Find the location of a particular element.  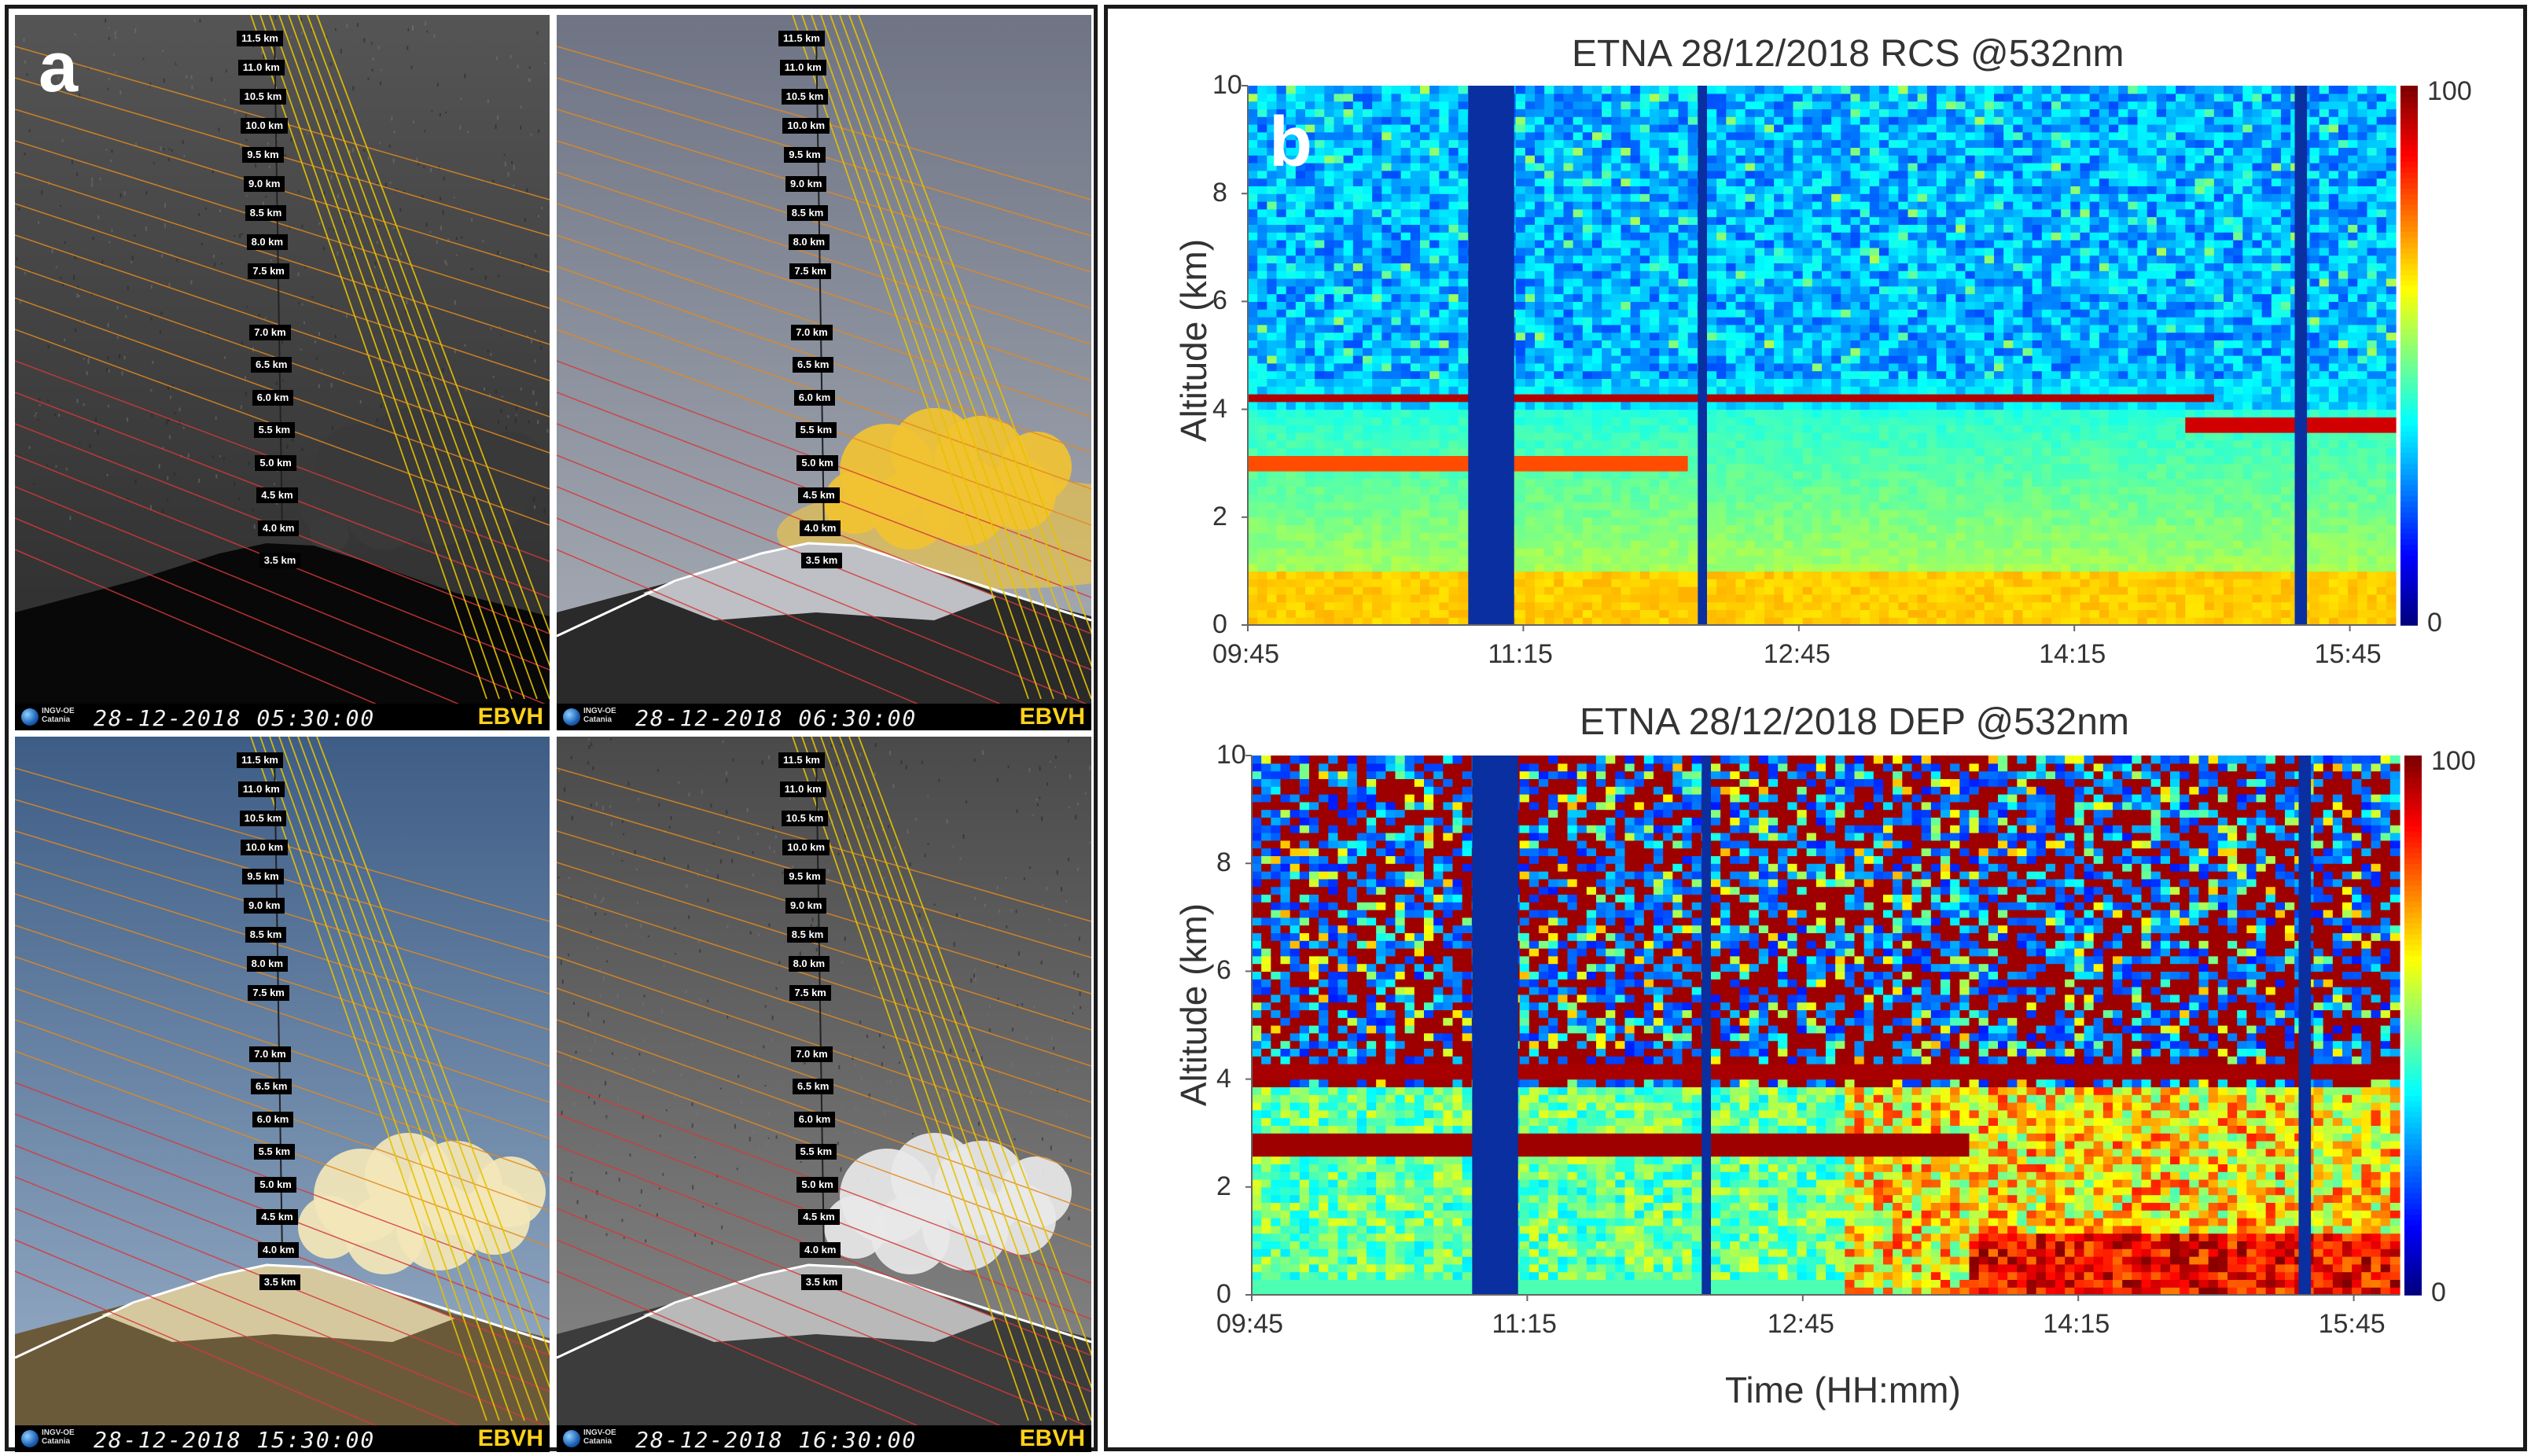

camera-timestamp: 28-12-2018 05:30:00 is located at coordinates (235, 717).